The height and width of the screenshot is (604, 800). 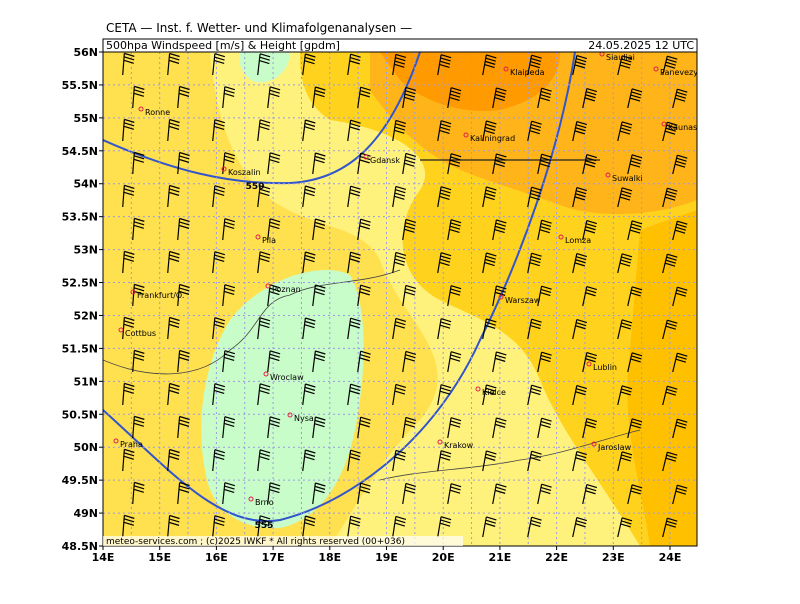 What do you see at coordinates (223, 45) in the screenshot?
I see `title: 500hpa Windspeed [m/s] & Height [gpdm]` at bounding box center [223, 45].